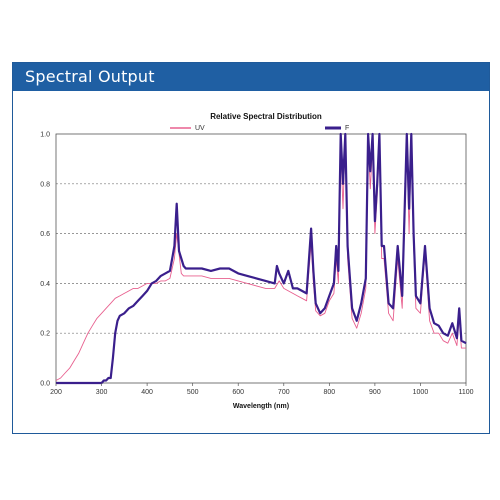  I want to click on legend-uv-label: UV, so click(200, 128).